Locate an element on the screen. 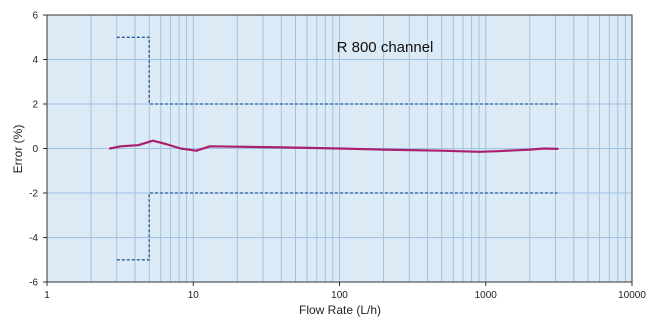  y-tick-label: 4 is located at coordinates (35, 60).